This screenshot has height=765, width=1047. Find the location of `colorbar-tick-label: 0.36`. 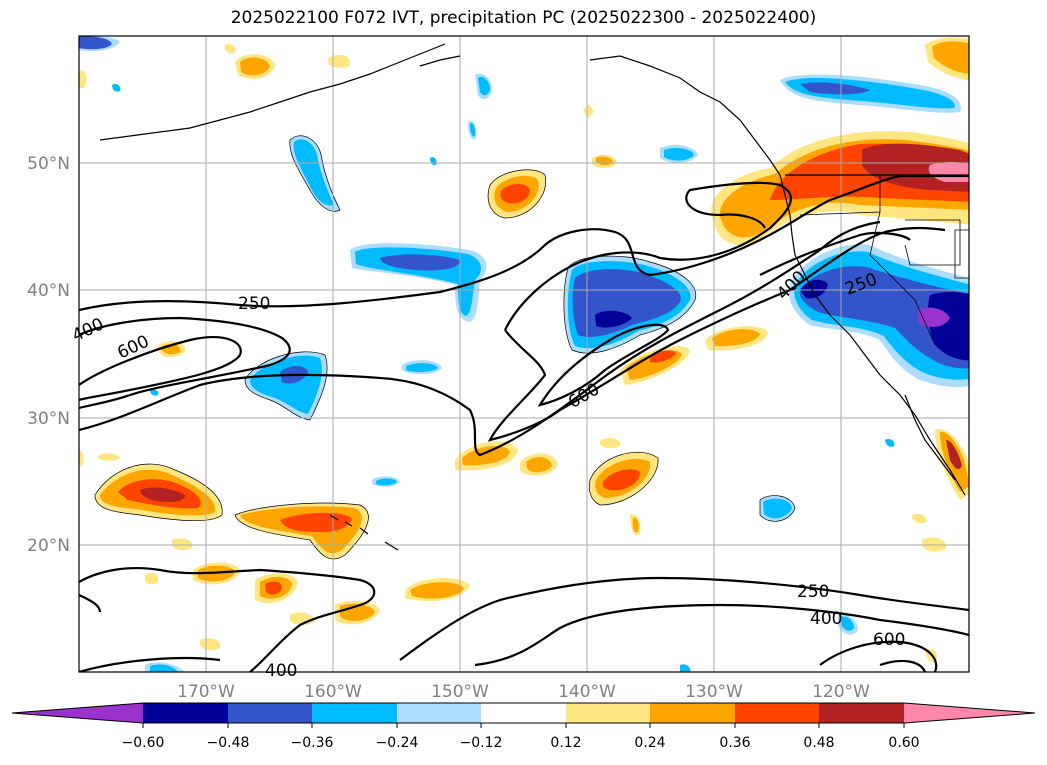

colorbar-tick-label: 0.36 is located at coordinates (734, 743).